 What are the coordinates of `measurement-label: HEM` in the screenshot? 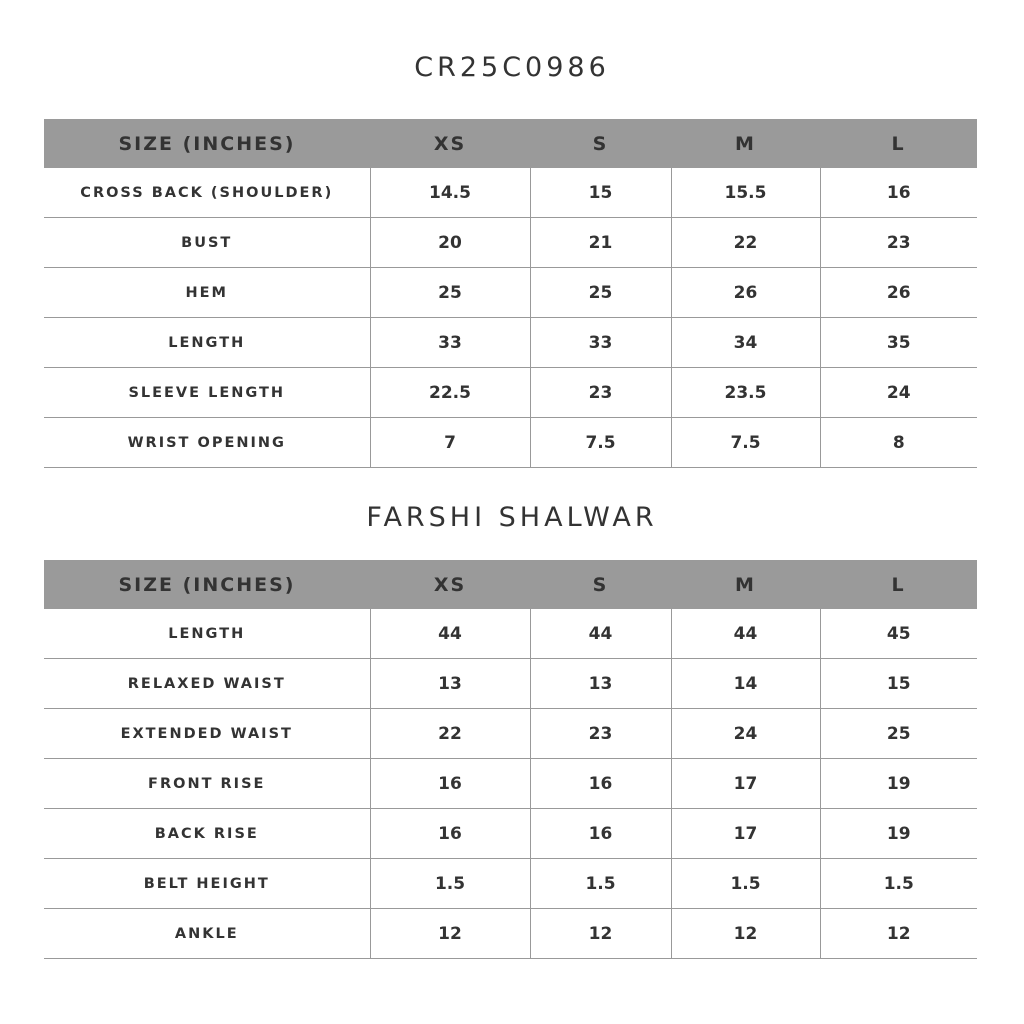 It's located at (207, 292).